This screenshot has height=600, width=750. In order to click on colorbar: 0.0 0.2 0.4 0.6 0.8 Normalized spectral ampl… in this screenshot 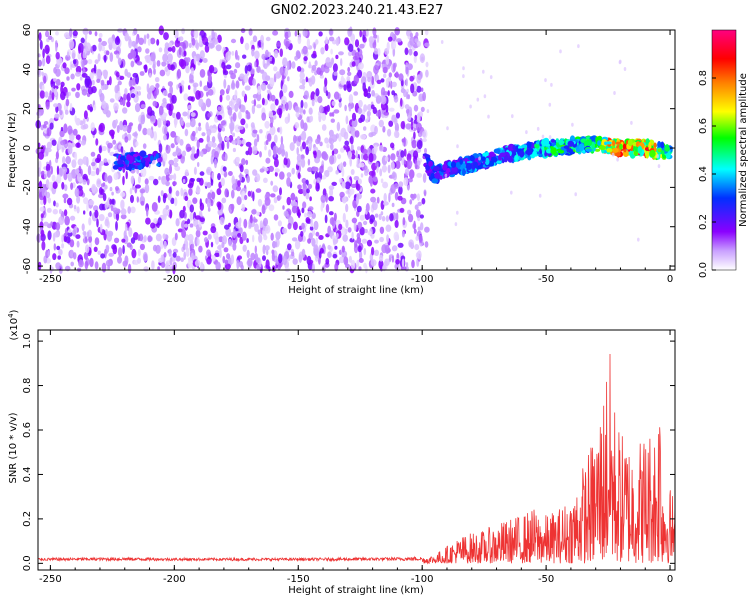, I will do `click(723, 153)`.